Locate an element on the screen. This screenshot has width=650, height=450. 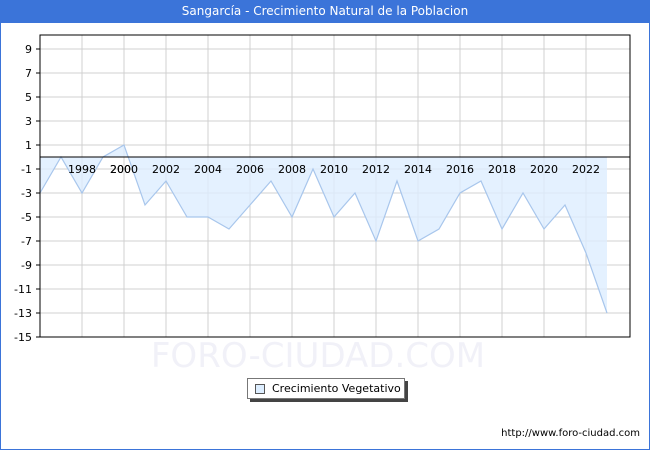
y-tick-label: -13 is located at coordinates (23, 313).